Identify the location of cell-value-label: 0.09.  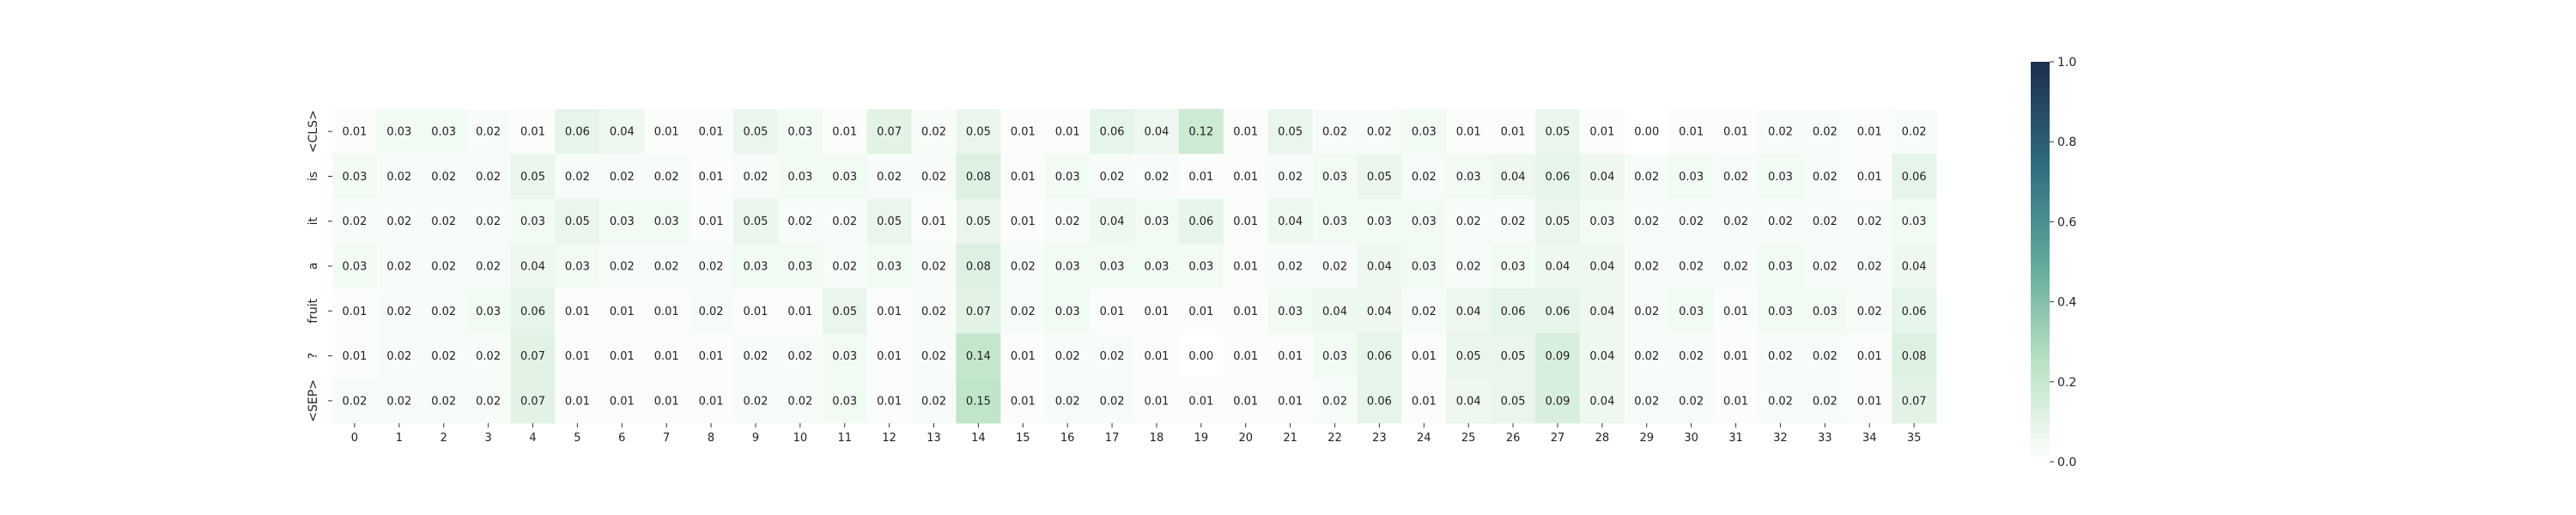
(1557, 401).